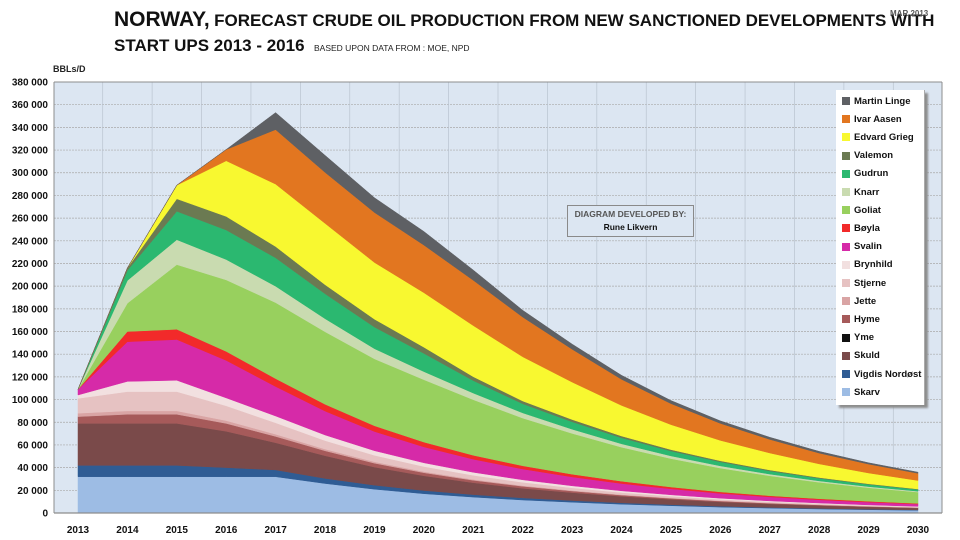 The height and width of the screenshot is (540, 960). Describe the element at coordinates (873, 265) in the screenshot. I see `legend-label: Brynhild` at that location.